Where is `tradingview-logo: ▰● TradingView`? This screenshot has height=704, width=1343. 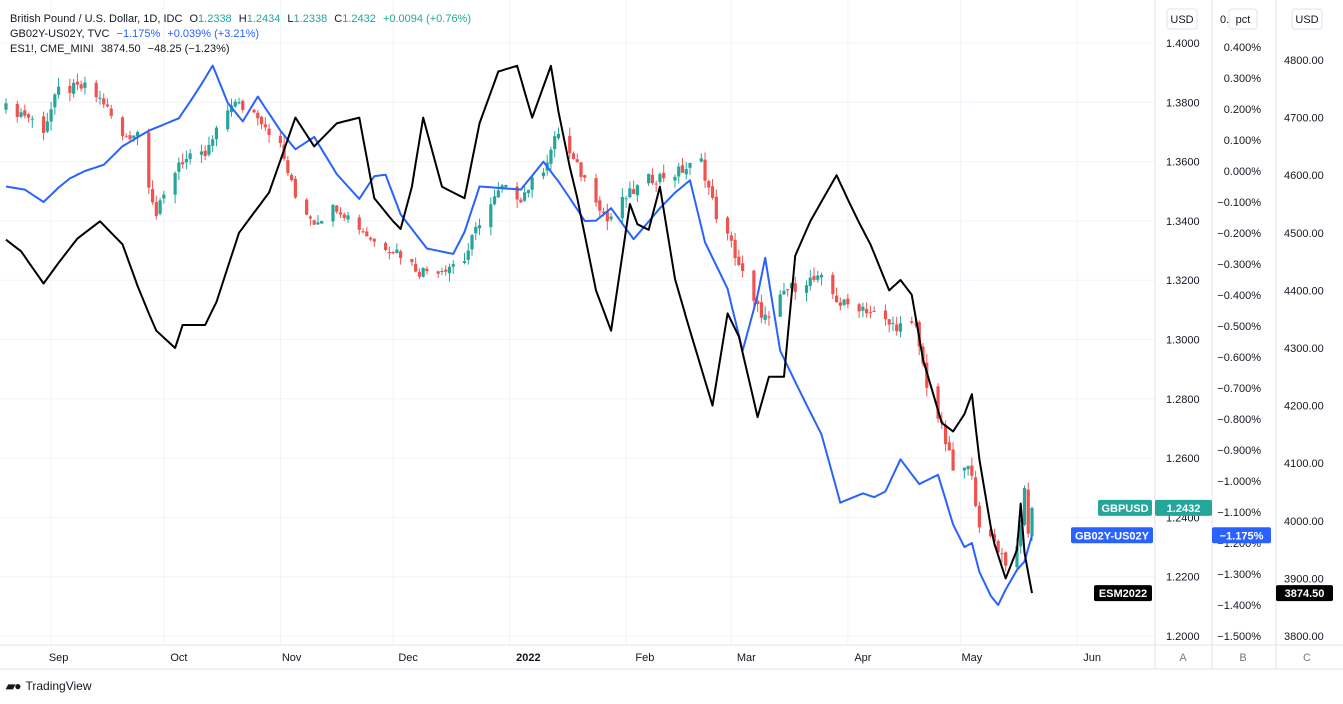 tradingview-logo: ▰● TradingView is located at coordinates (49, 686).